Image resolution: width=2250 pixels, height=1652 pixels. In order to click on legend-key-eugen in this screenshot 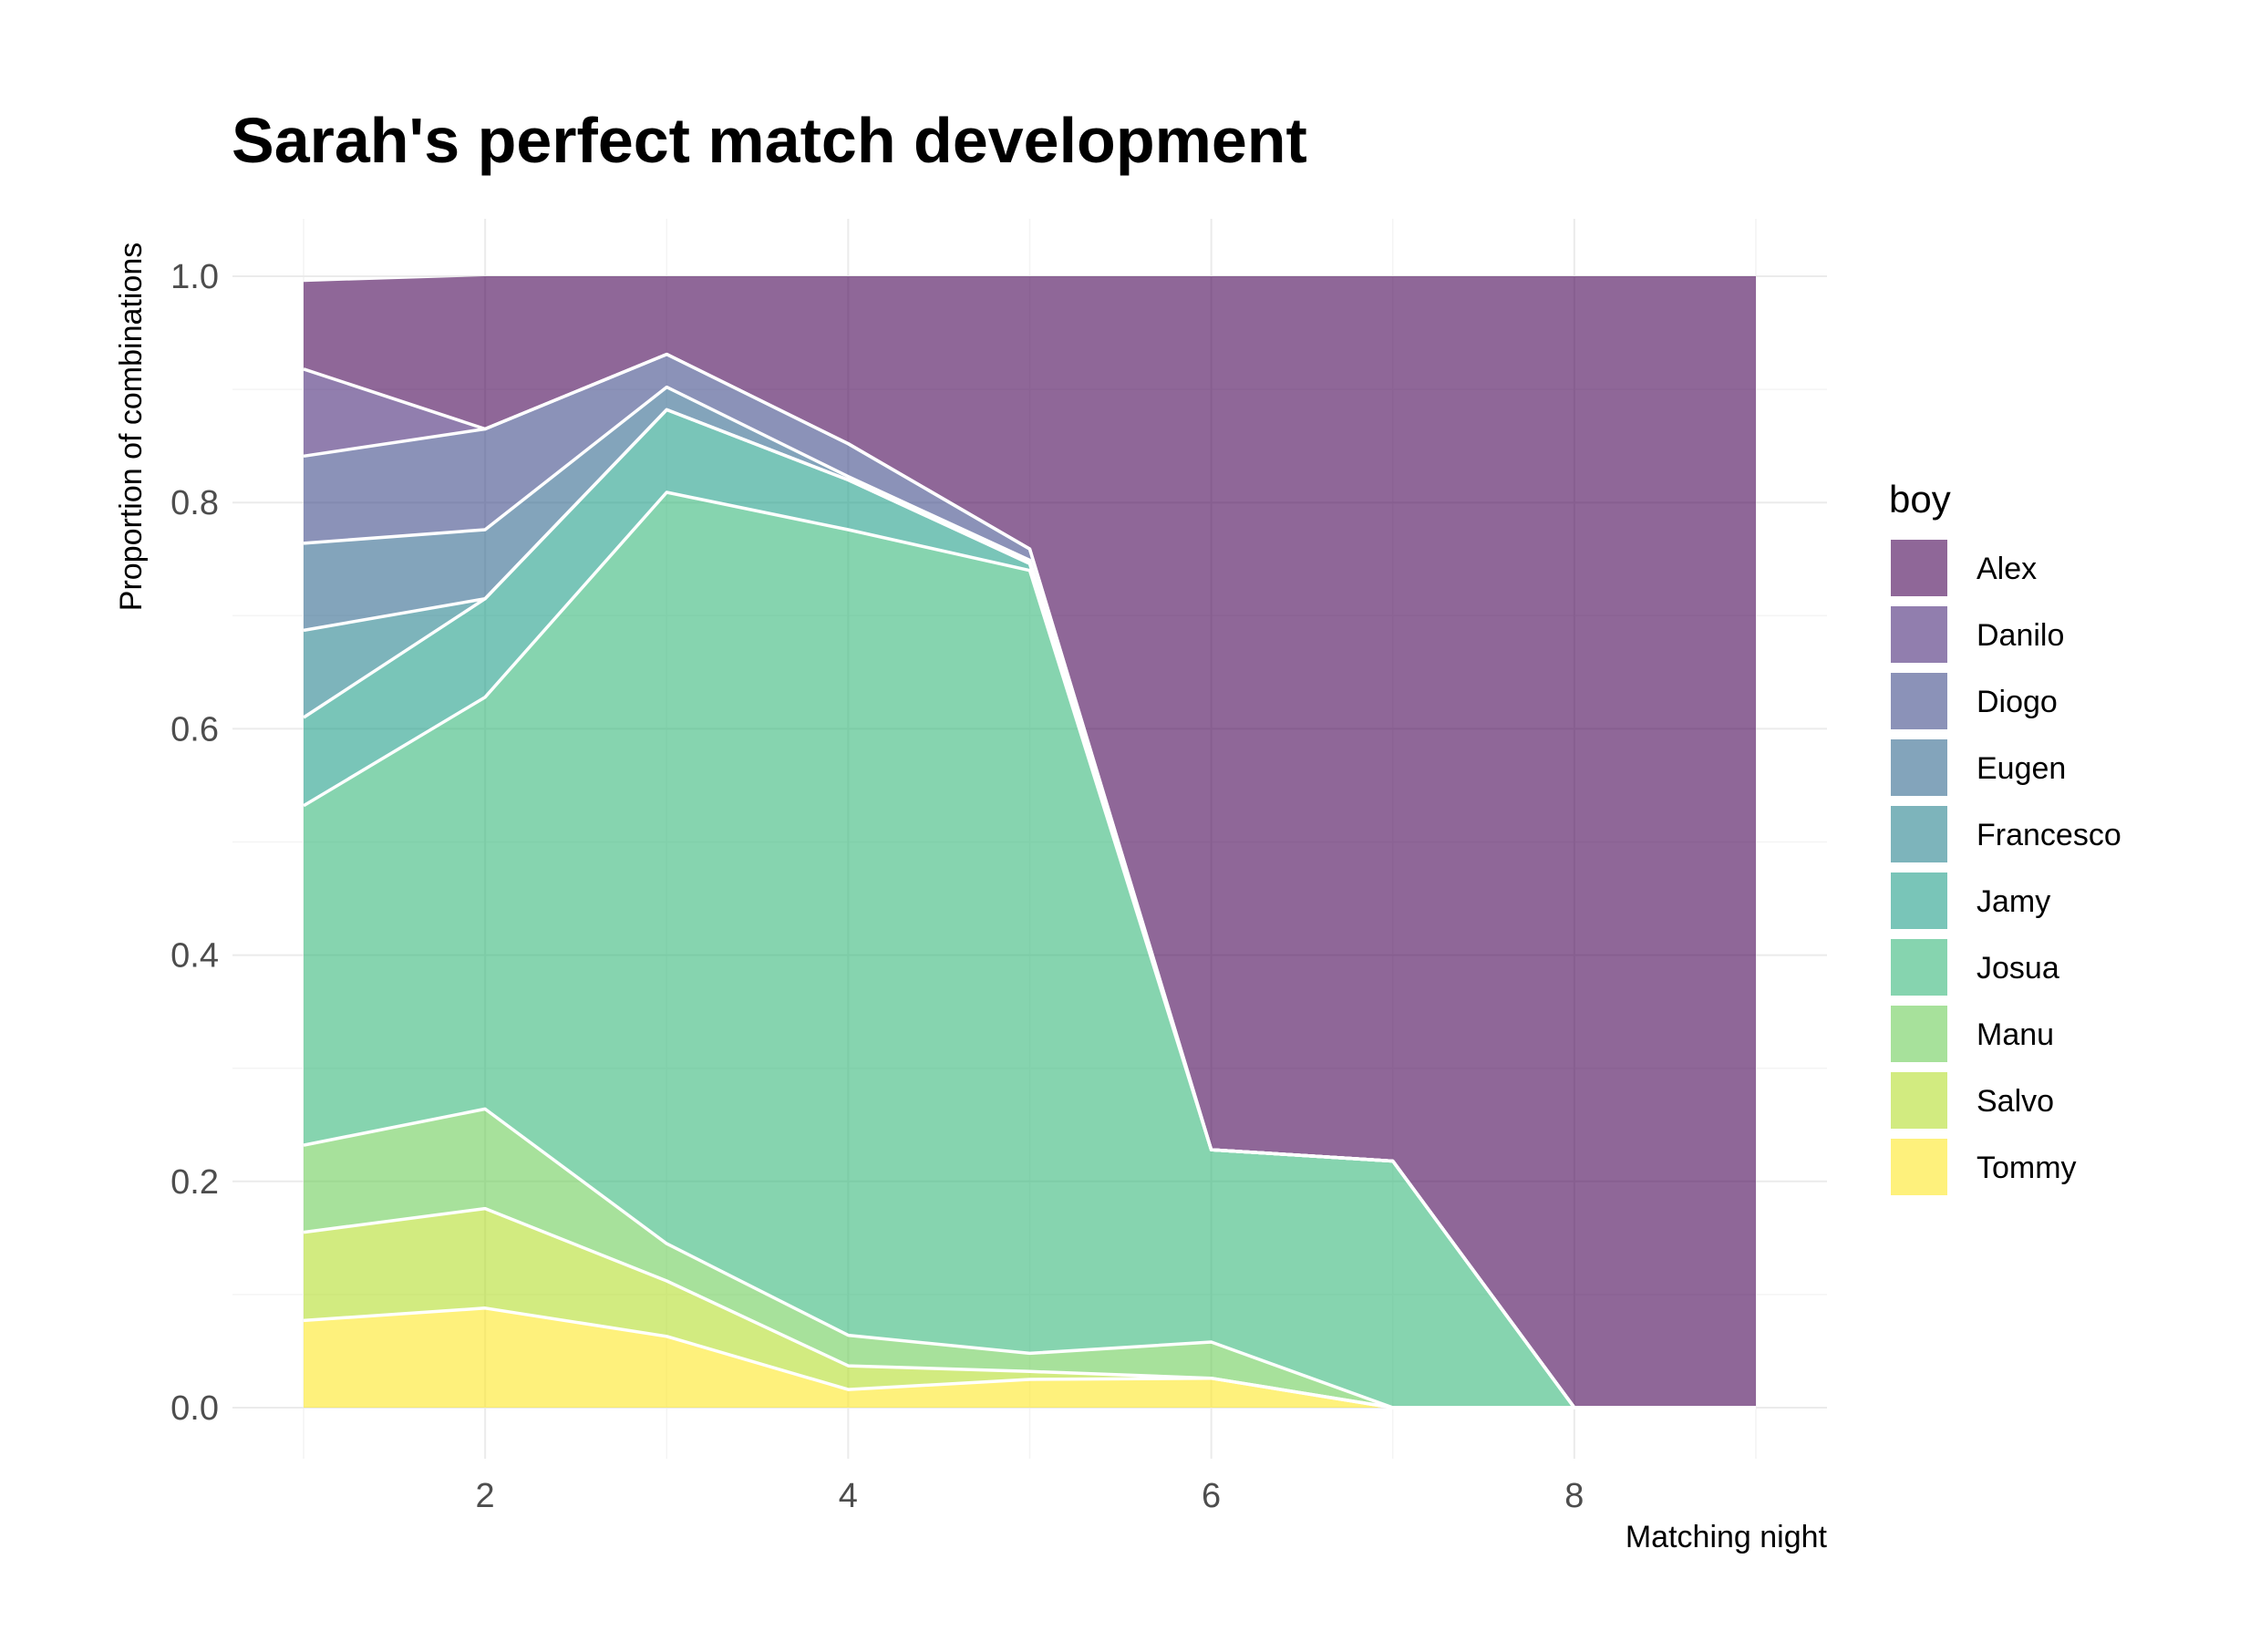, I will do `click(1919, 767)`.